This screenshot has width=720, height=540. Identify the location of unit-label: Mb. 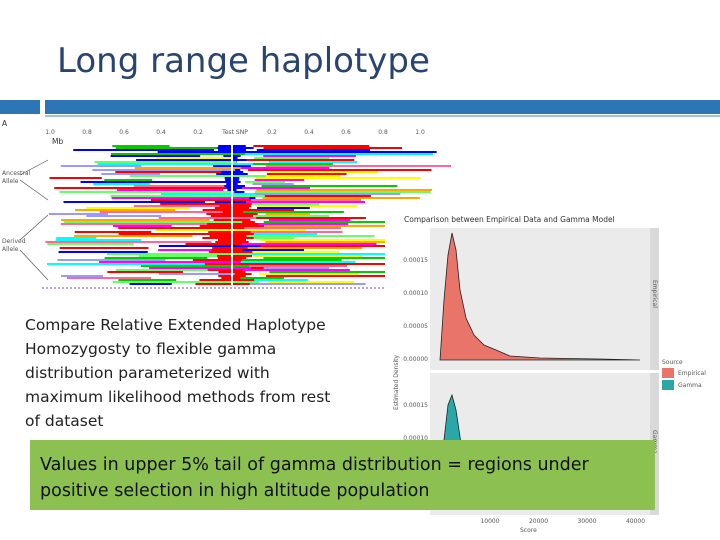
(57, 141).